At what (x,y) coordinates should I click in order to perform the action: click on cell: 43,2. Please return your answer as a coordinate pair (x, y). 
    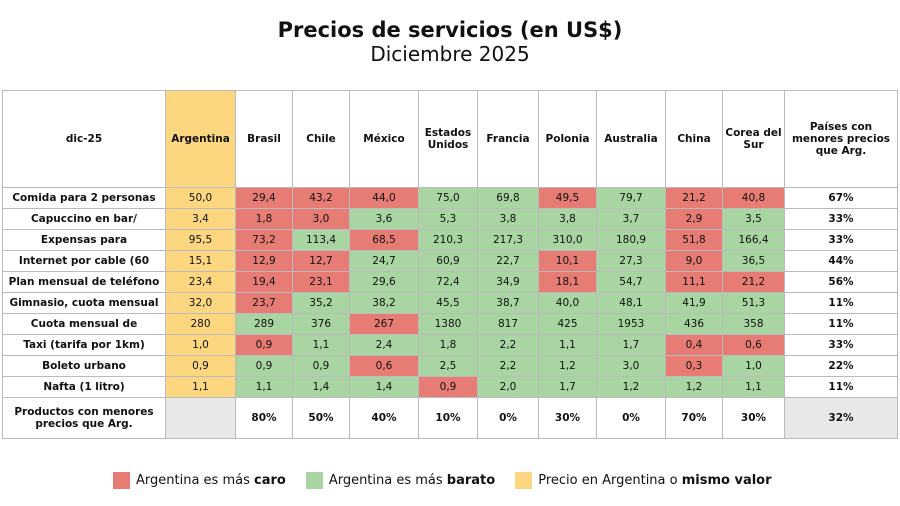
    Looking at the image, I should click on (321, 198).